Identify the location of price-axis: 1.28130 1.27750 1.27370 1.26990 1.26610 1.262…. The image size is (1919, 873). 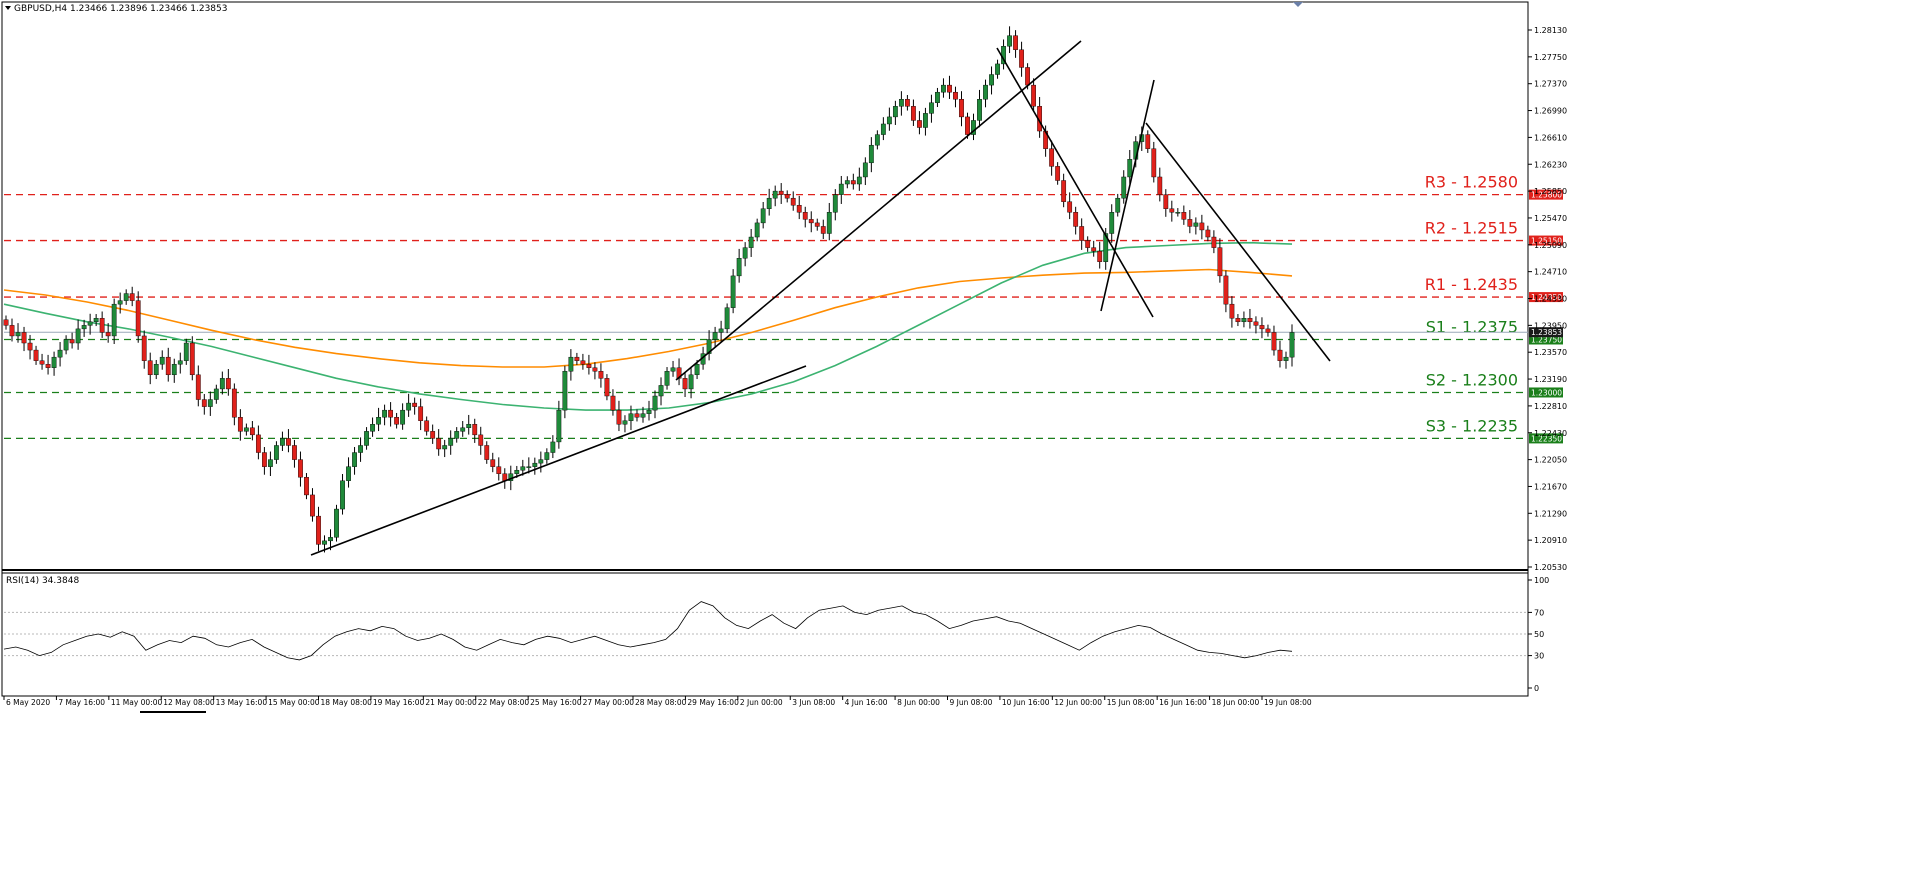
(1547, 299).